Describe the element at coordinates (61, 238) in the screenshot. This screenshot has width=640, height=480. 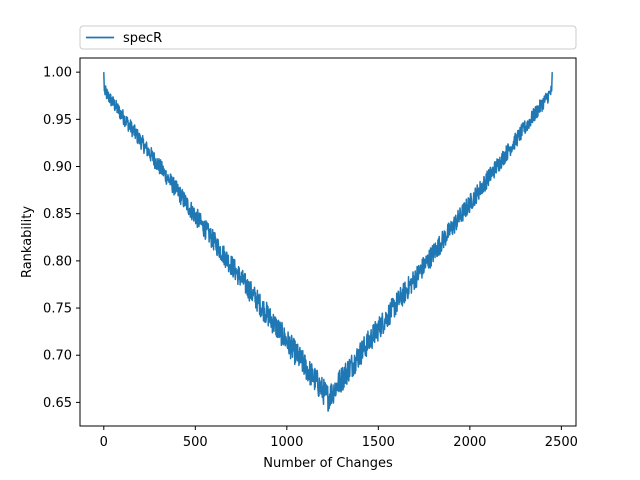
I see `y-axis-ticks: 0.65 0.70 0.75 0.80 0.85 0.90 0.95 1.00` at that location.